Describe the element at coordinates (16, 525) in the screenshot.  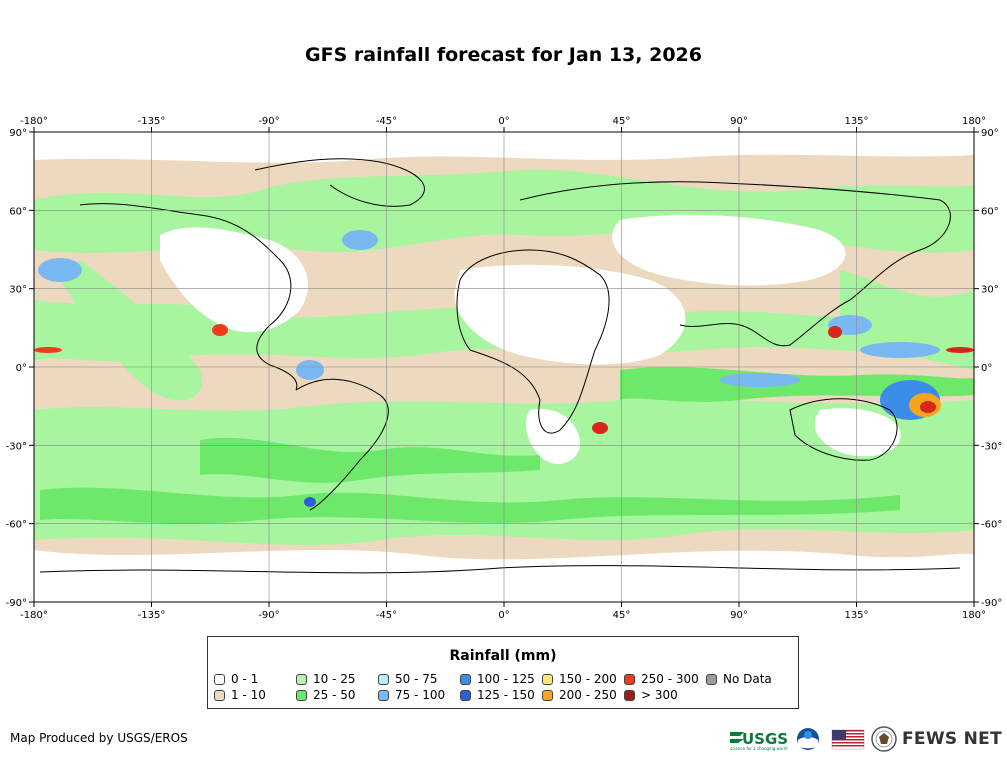
I see `lat-tick-label-left: -60°` at that location.